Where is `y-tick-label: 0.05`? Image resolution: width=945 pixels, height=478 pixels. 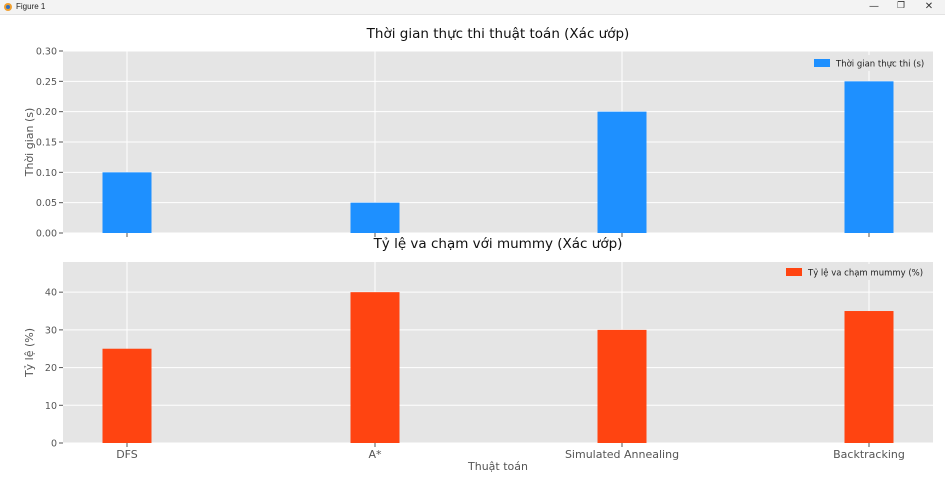 y-tick-label: 0.05 is located at coordinates (46, 203).